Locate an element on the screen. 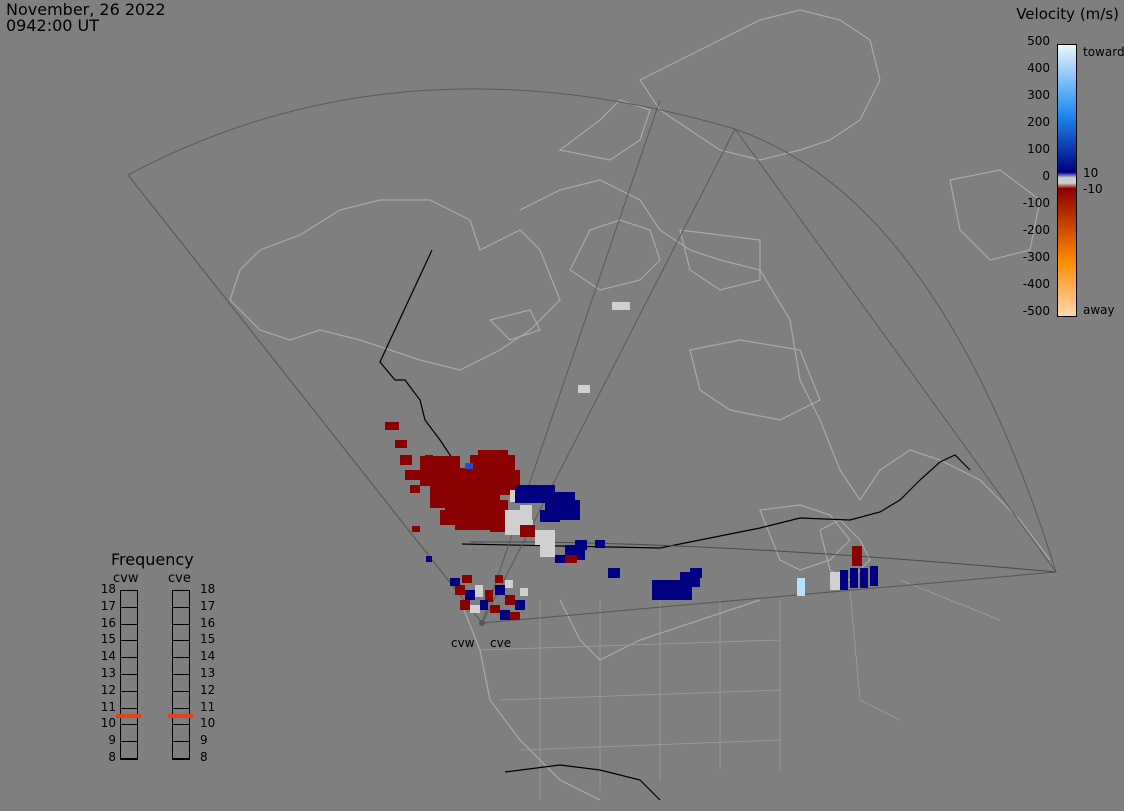 The width and height of the screenshot is (1124, 811). frequency-title: Frequency is located at coordinates (152, 559).